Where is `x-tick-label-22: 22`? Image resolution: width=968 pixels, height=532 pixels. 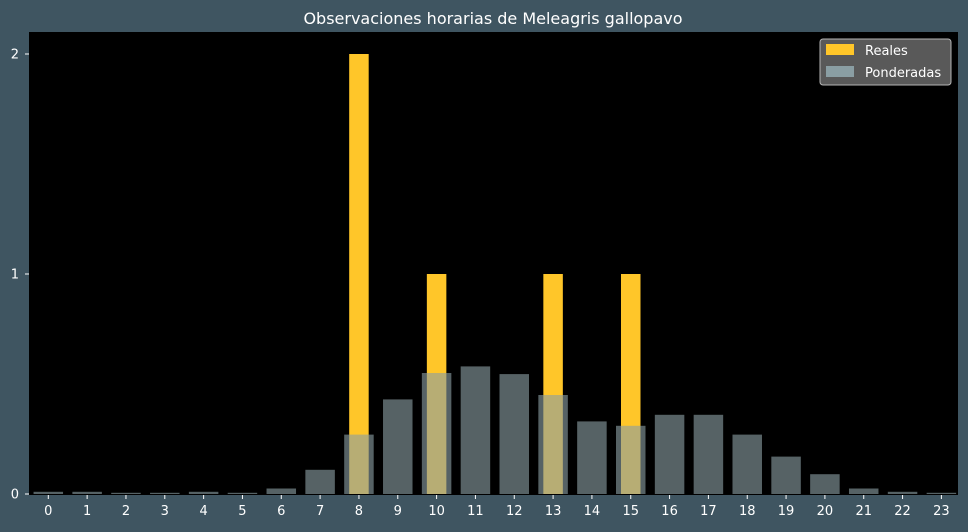 x-tick-label-22: 22 is located at coordinates (902, 511).